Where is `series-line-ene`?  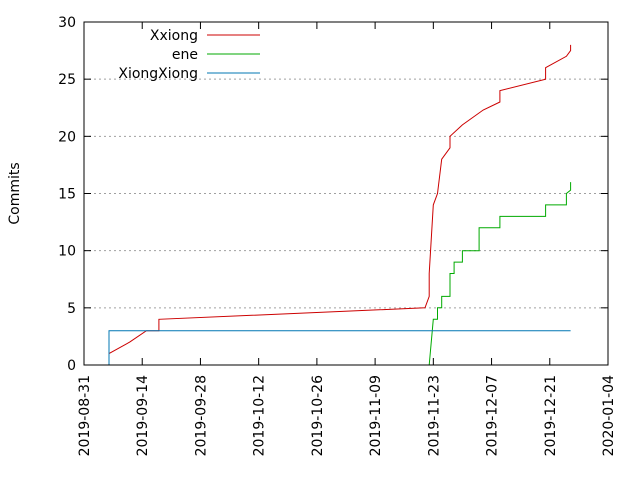 series-line-ene is located at coordinates (500, 274).